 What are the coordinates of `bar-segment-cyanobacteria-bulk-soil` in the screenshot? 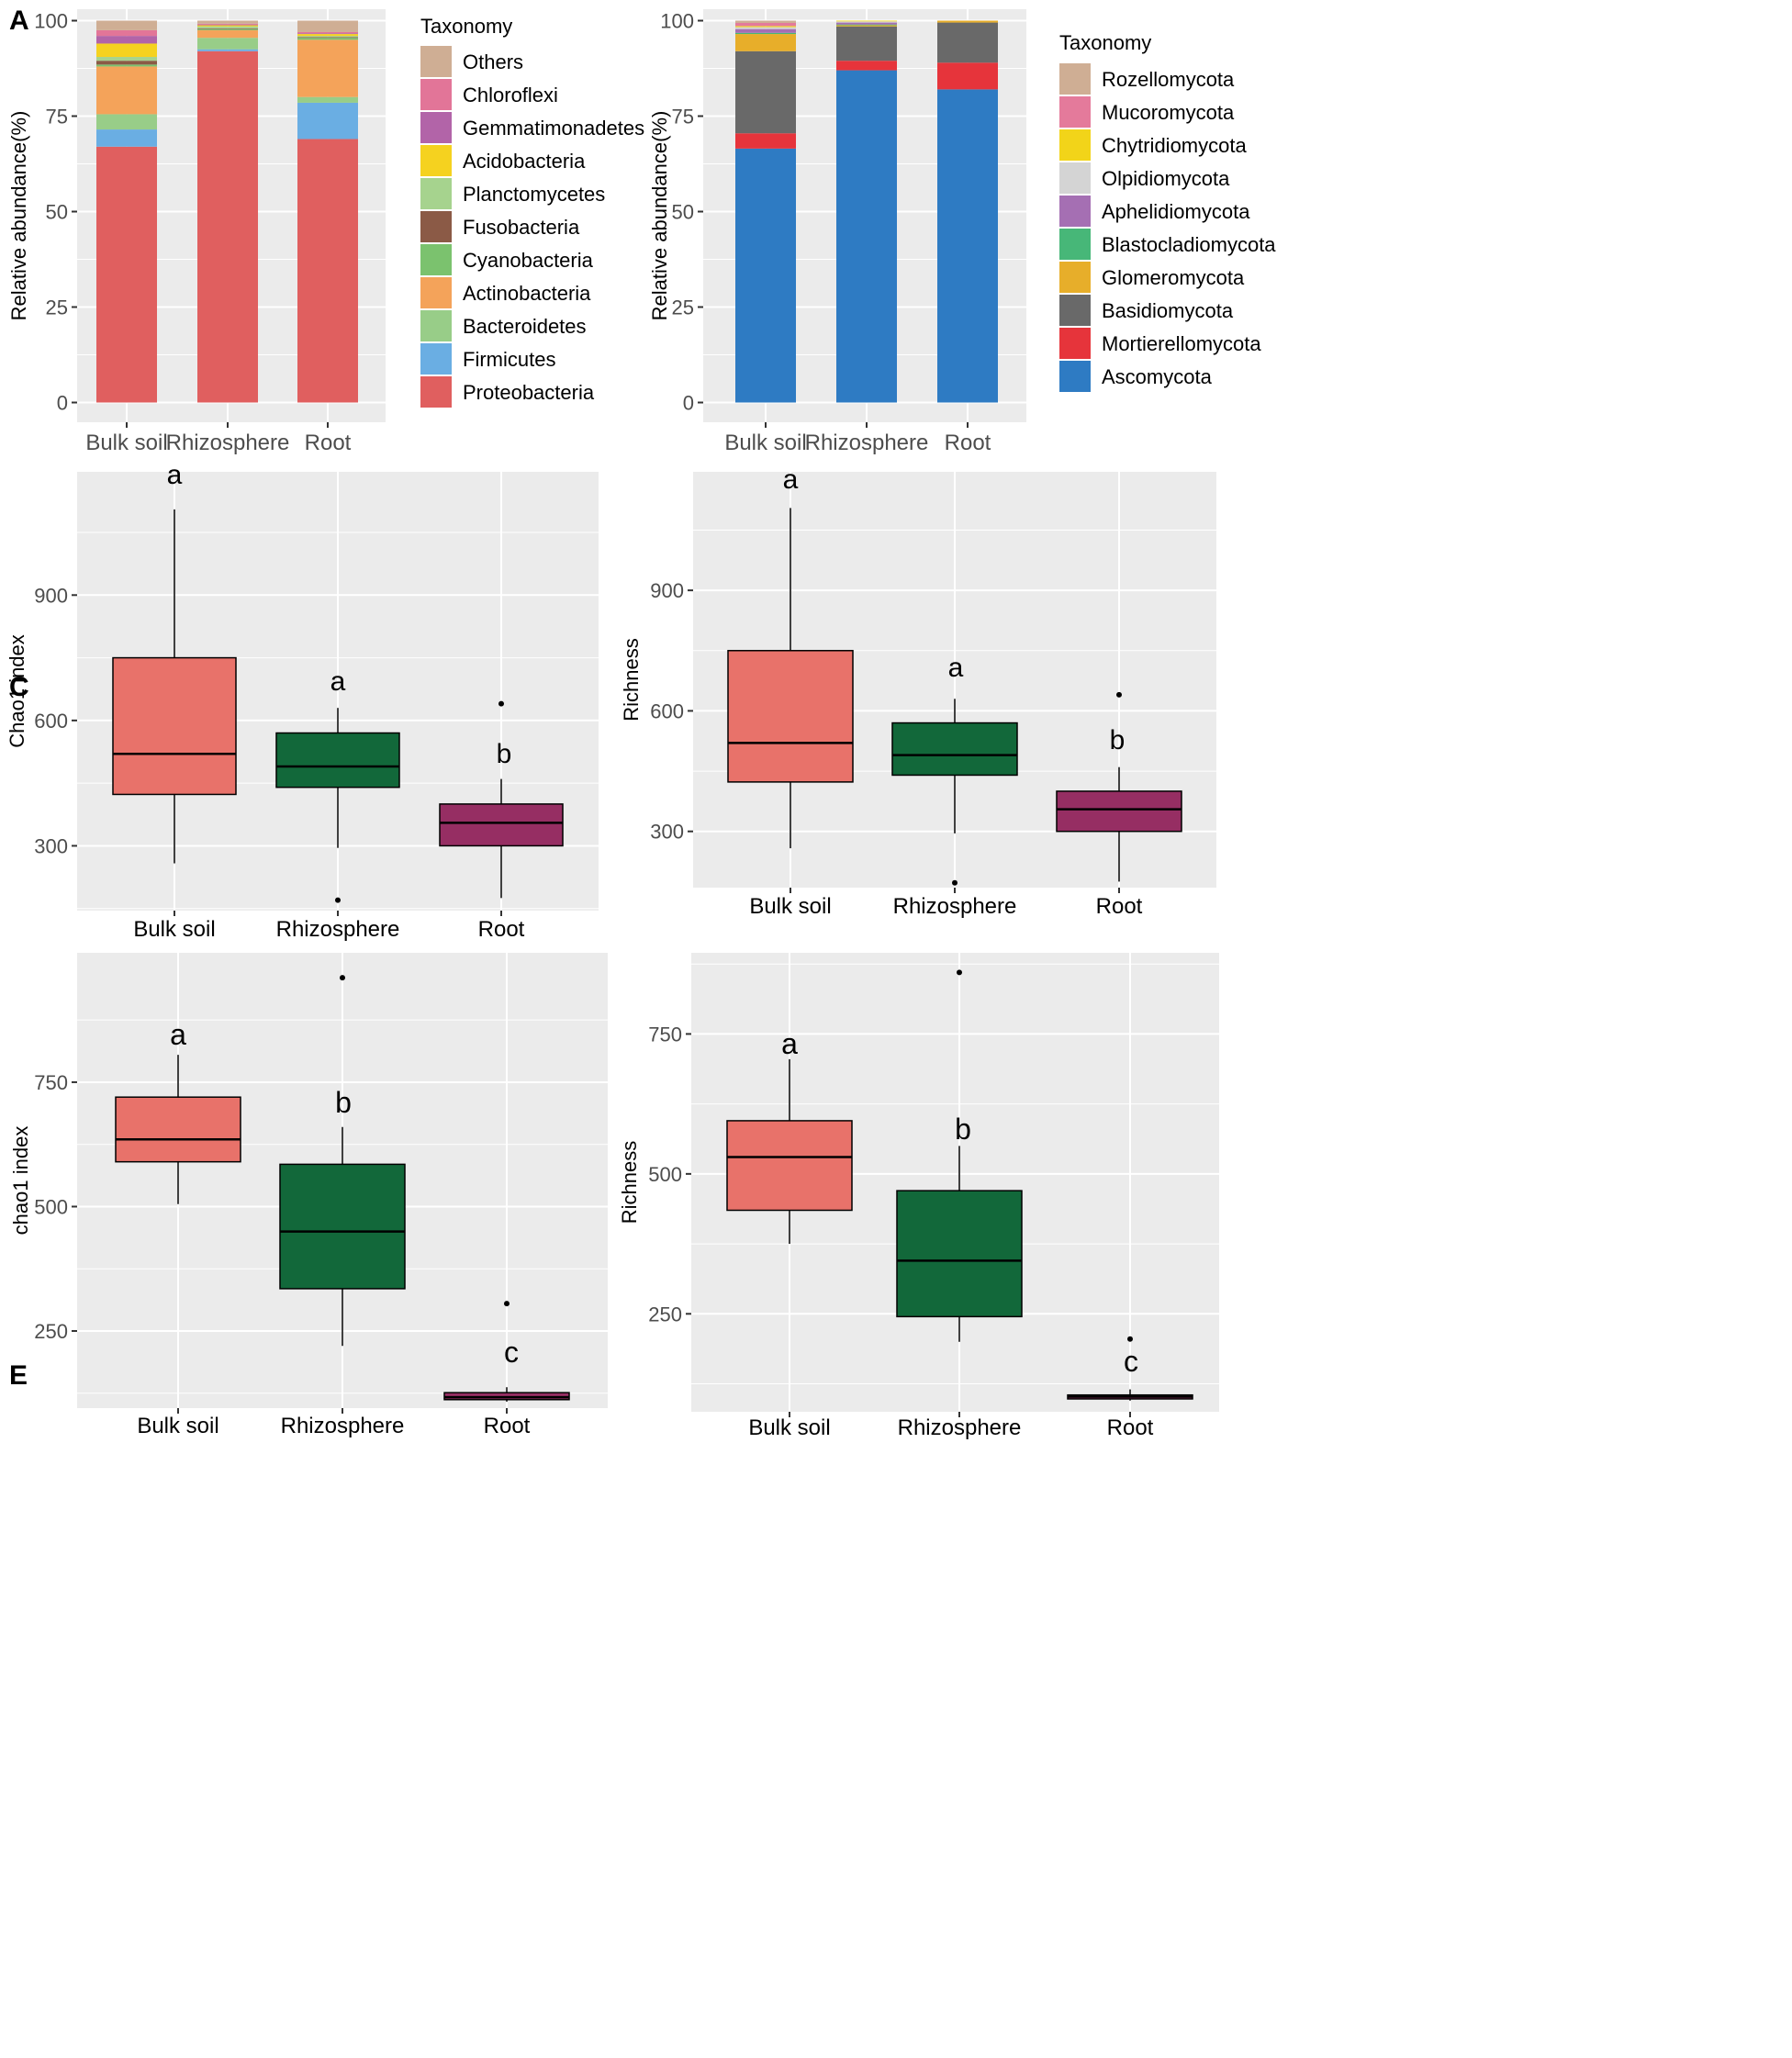 It's located at (126, 65).